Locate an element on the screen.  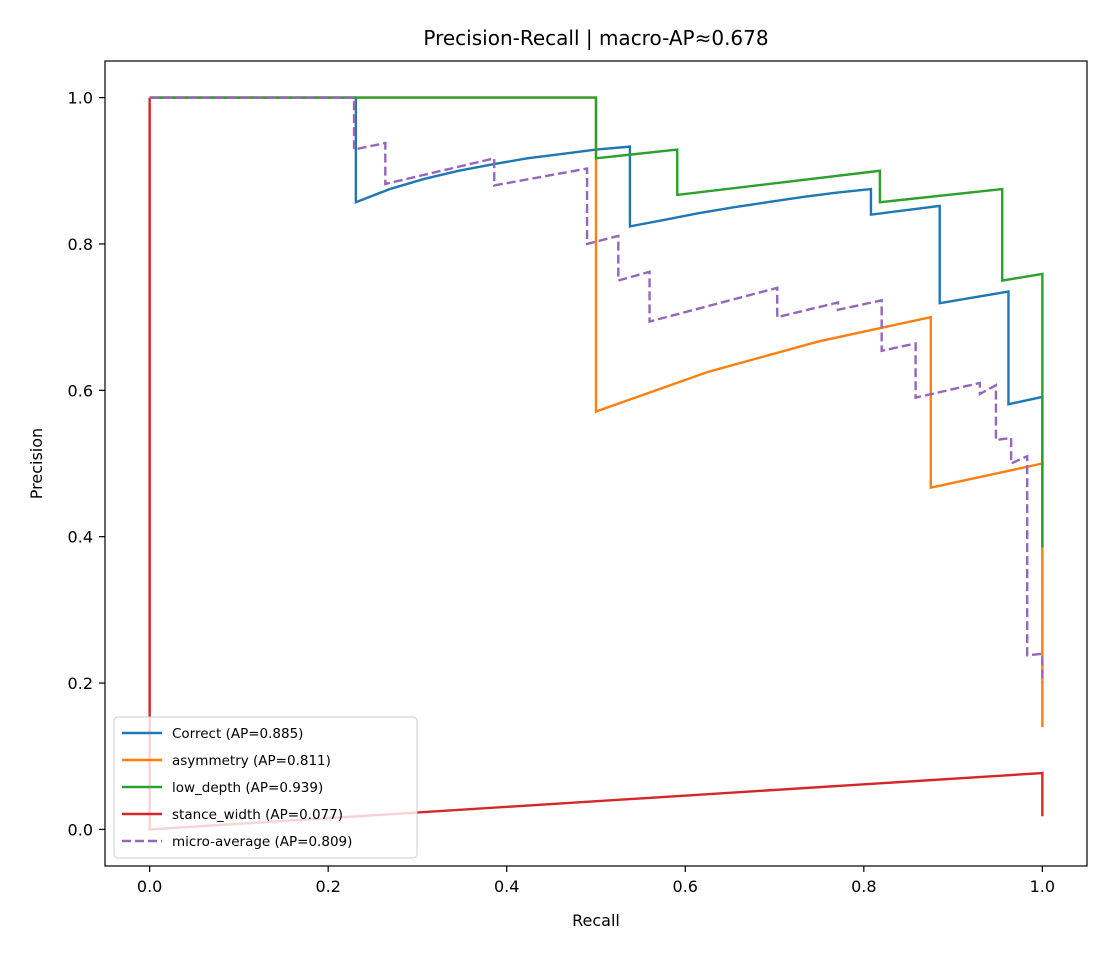
y-tick-label: 0.0 is located at coordinates (80, 829).